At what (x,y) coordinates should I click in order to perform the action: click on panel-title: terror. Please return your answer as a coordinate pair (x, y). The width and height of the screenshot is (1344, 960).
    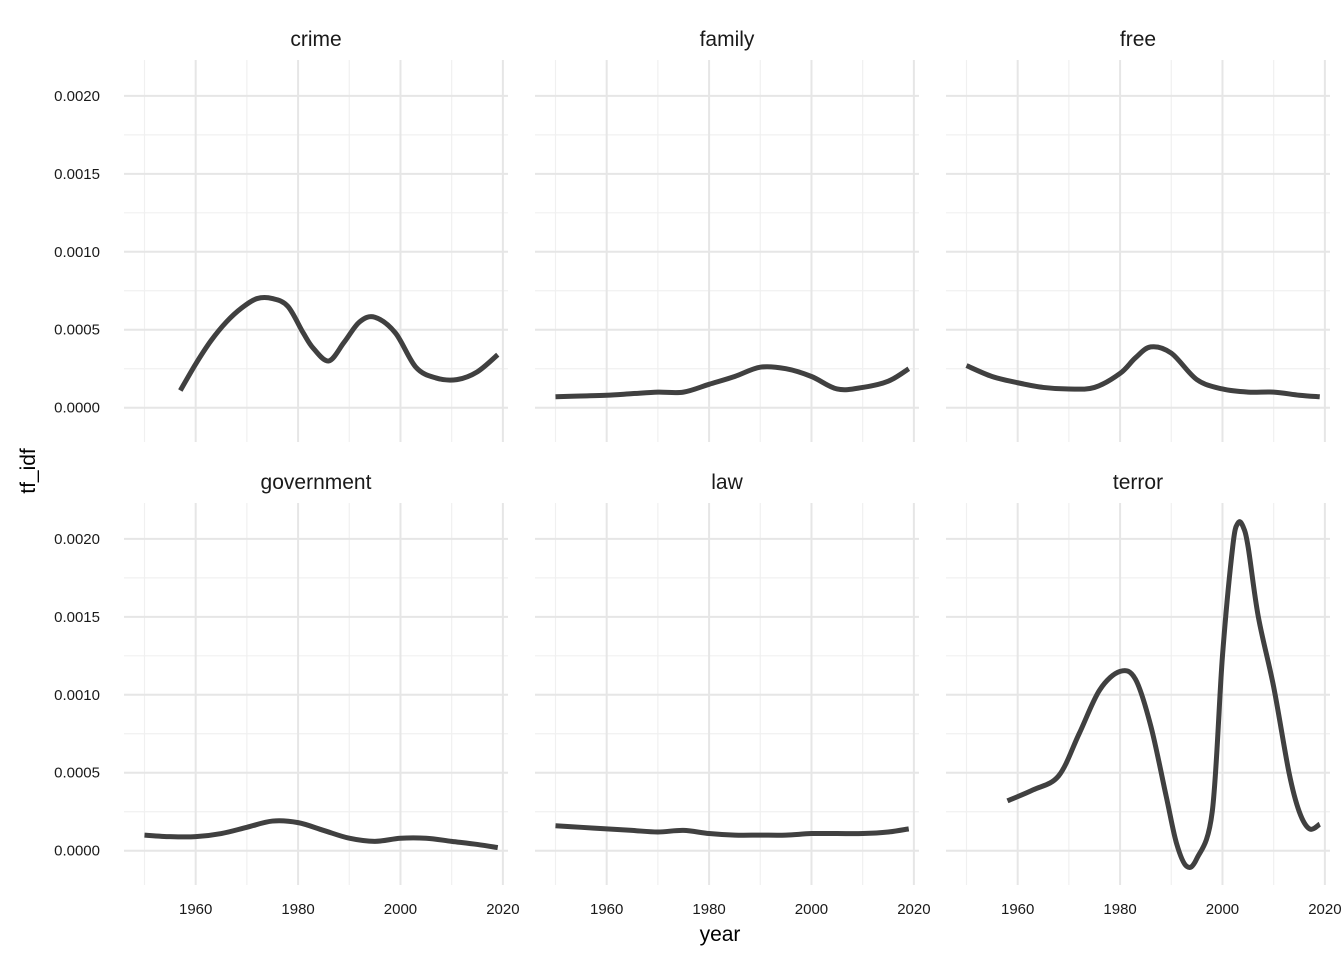
    Looking at the image, I should click on (1138, 482).